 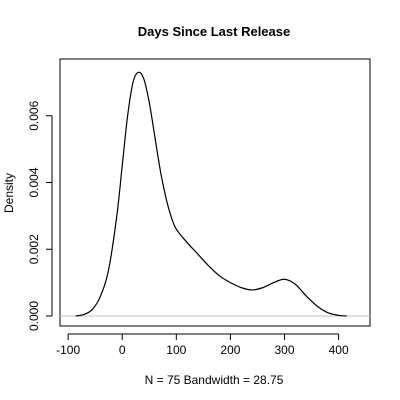 I want to click on x-tick-label: 300, so click(x=285, y=350).